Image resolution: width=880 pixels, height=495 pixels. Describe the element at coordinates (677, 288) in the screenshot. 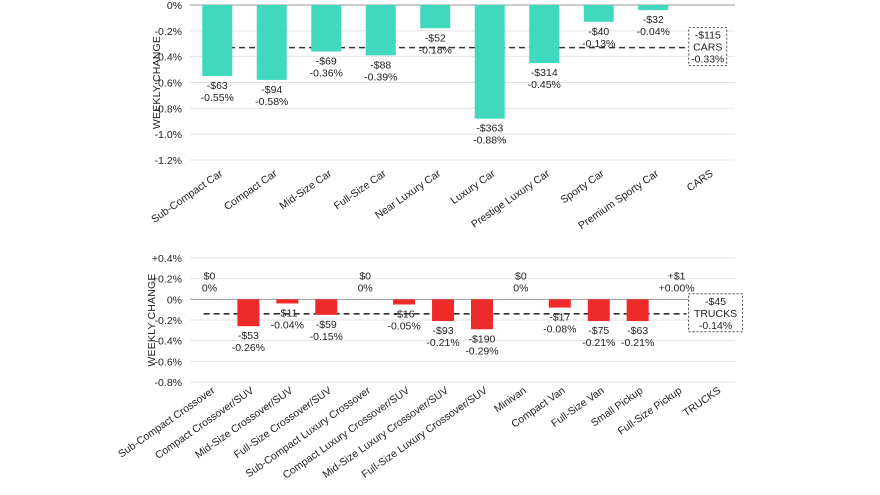

I see `data-label-percent: +0.00%` at that location.